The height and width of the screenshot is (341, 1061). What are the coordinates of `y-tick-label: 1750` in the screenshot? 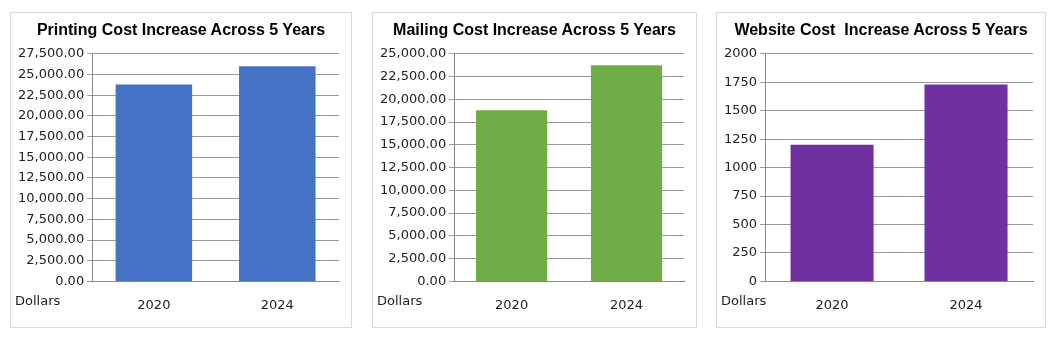 It's located at (740, 81).